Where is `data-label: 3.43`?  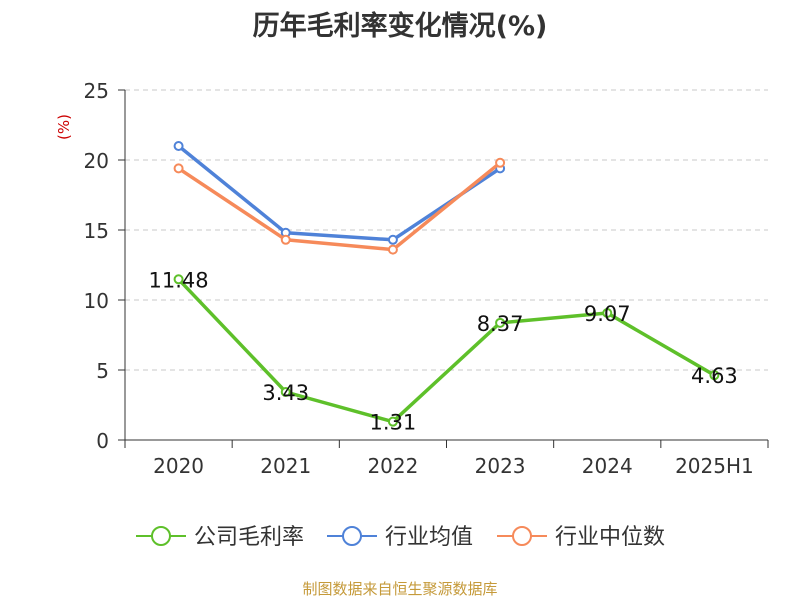 data-label: 3.43 is located at coordinates (285, 393).